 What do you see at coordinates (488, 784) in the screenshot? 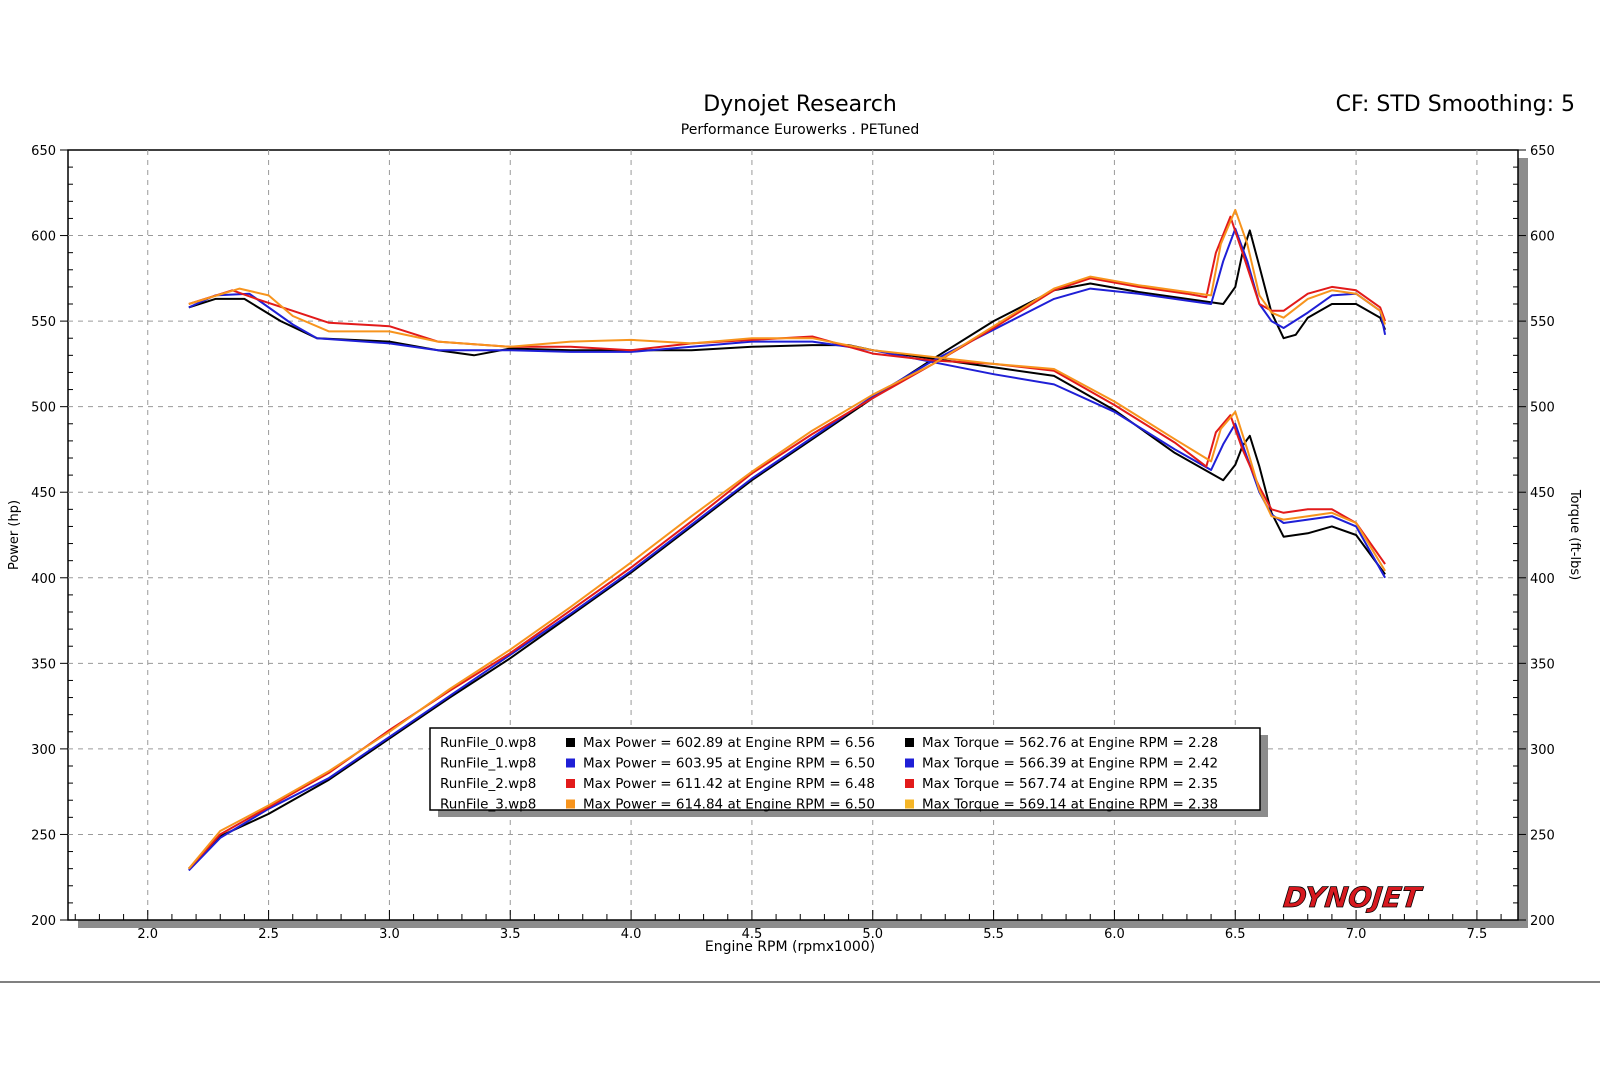
I see `legend-file-name: RunFile_2.wp8` at bounding box center [488, 784].